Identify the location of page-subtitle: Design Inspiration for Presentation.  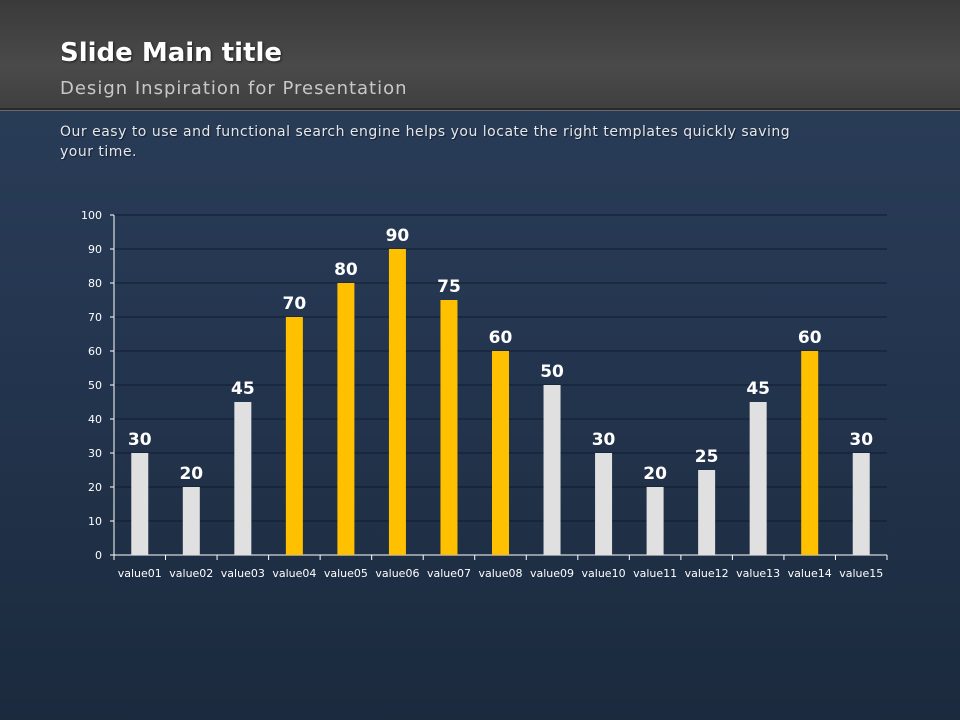
(234, 88).